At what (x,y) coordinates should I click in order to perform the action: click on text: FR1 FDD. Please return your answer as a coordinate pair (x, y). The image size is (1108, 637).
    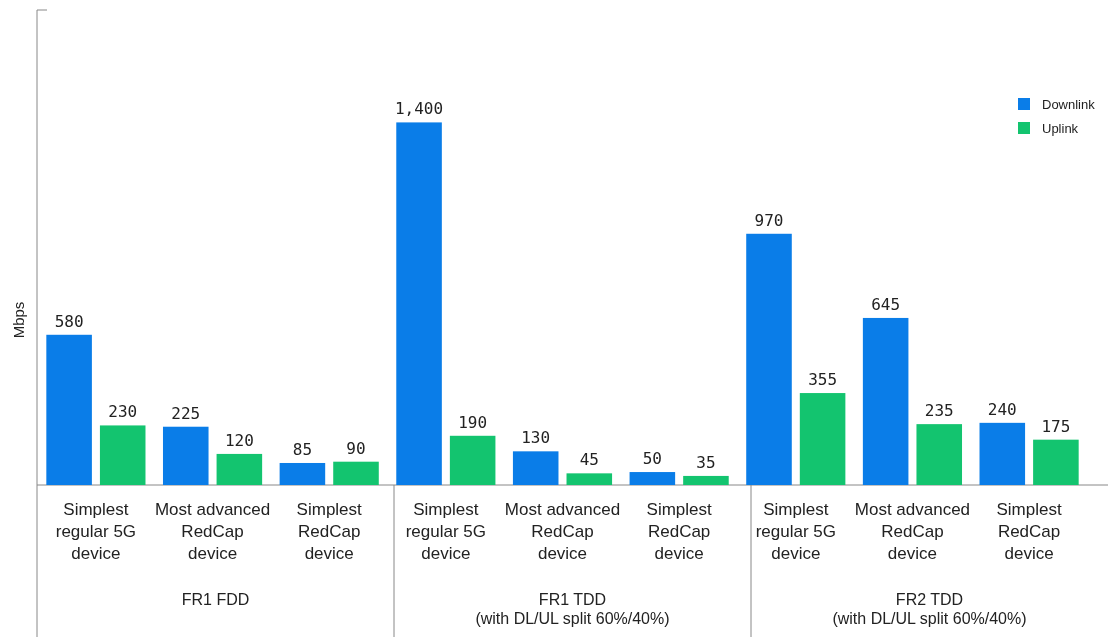
    Looking at the image, I should click on (215, 599).